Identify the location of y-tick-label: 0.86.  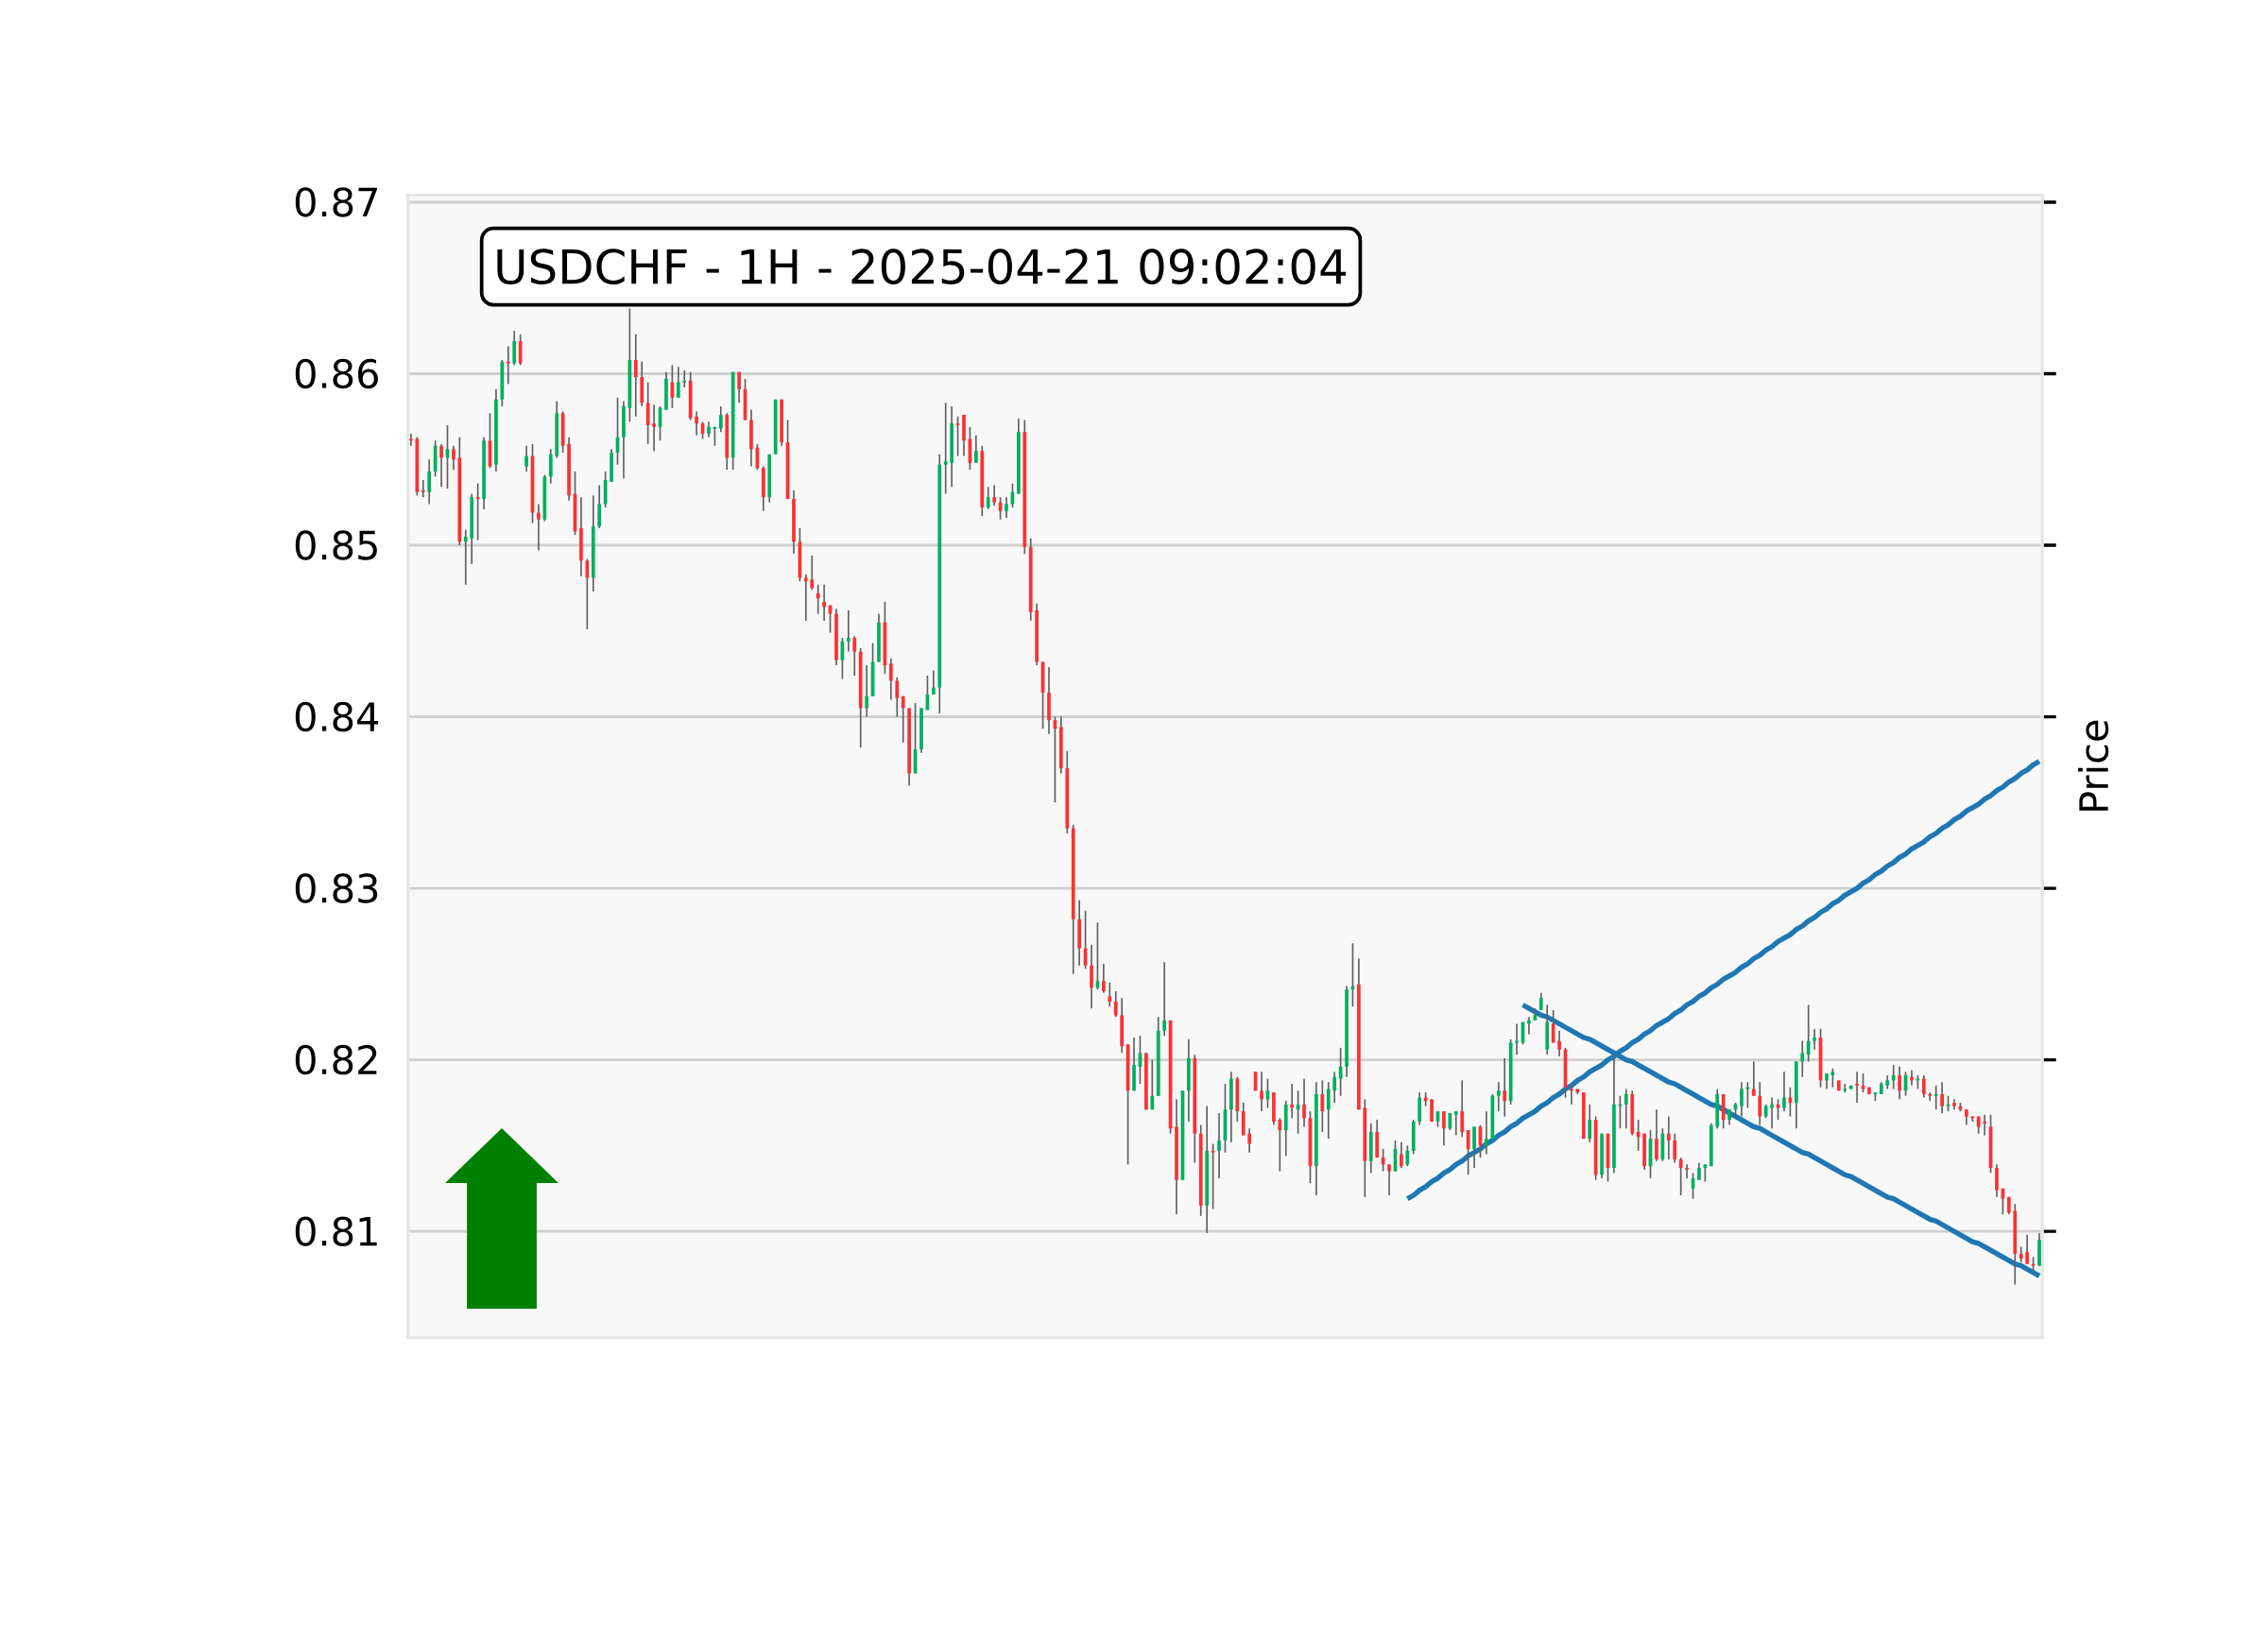
(336, 373).